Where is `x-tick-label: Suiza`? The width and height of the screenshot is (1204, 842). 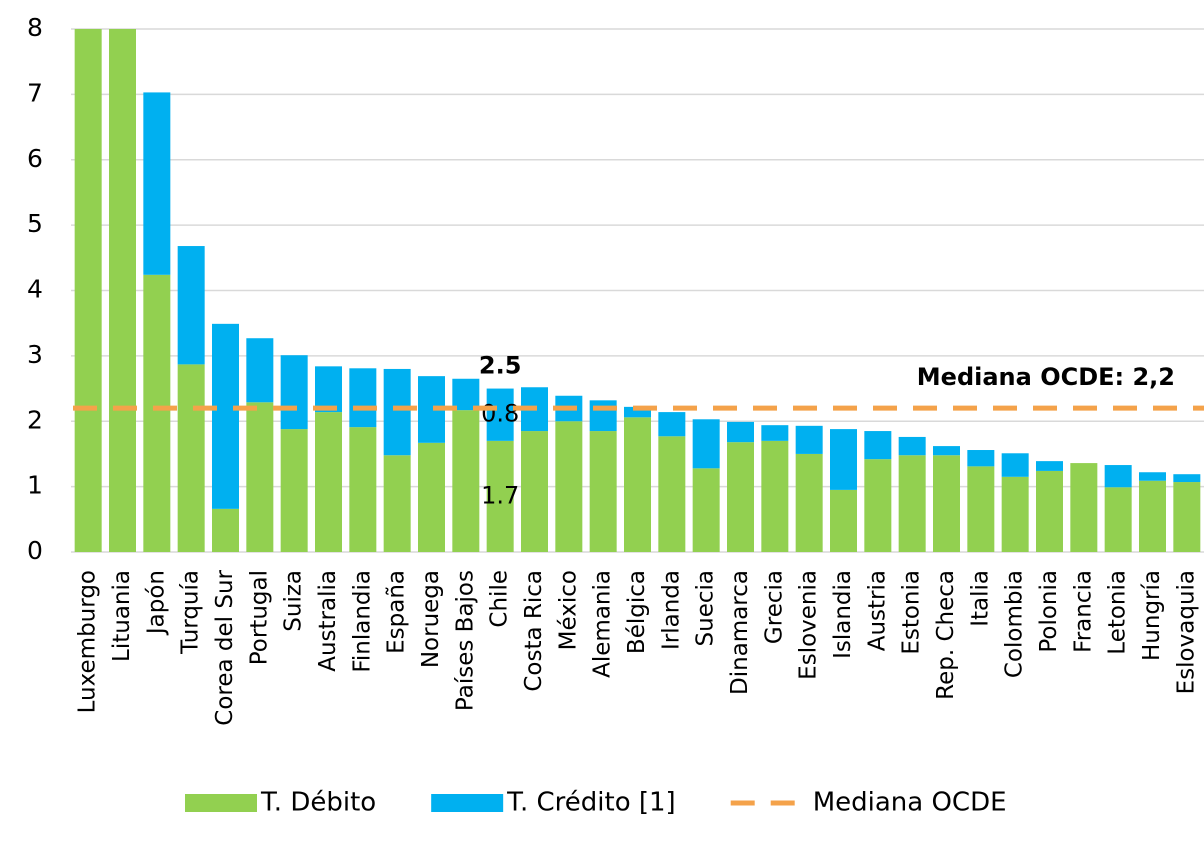 x-tick-label: Suiza is located at coordinates (294, 601).